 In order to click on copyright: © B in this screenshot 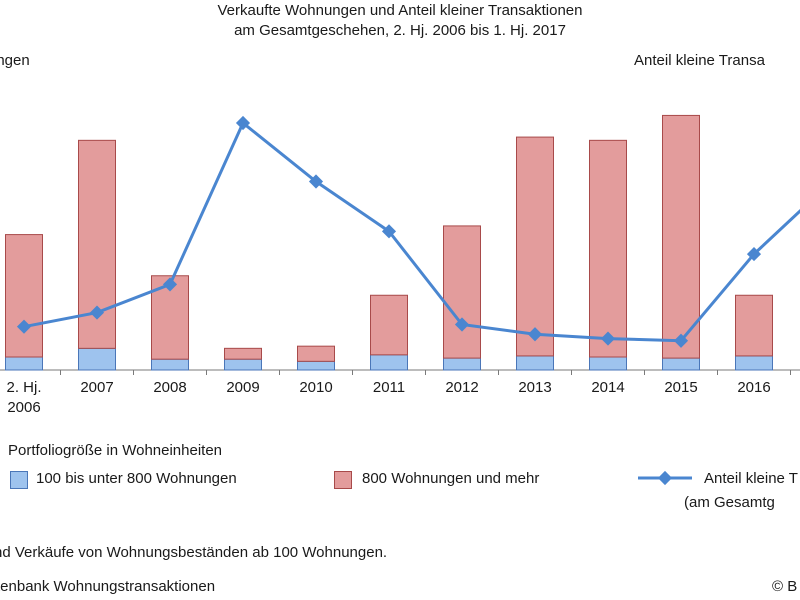, I will do `click(785, 586)`.